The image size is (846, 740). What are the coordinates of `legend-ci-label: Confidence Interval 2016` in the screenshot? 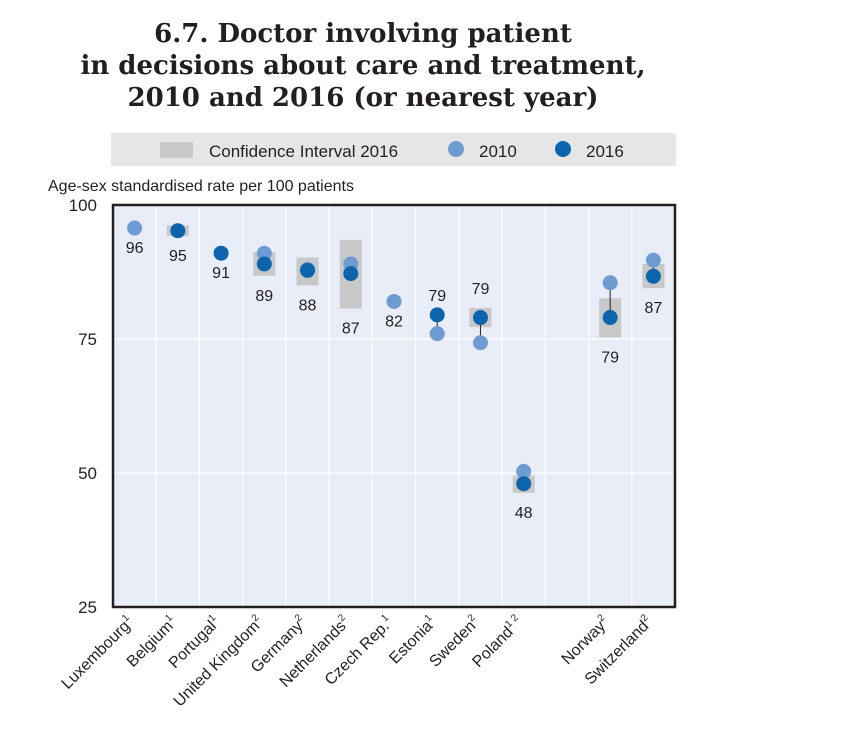 It's located at (303, 151).